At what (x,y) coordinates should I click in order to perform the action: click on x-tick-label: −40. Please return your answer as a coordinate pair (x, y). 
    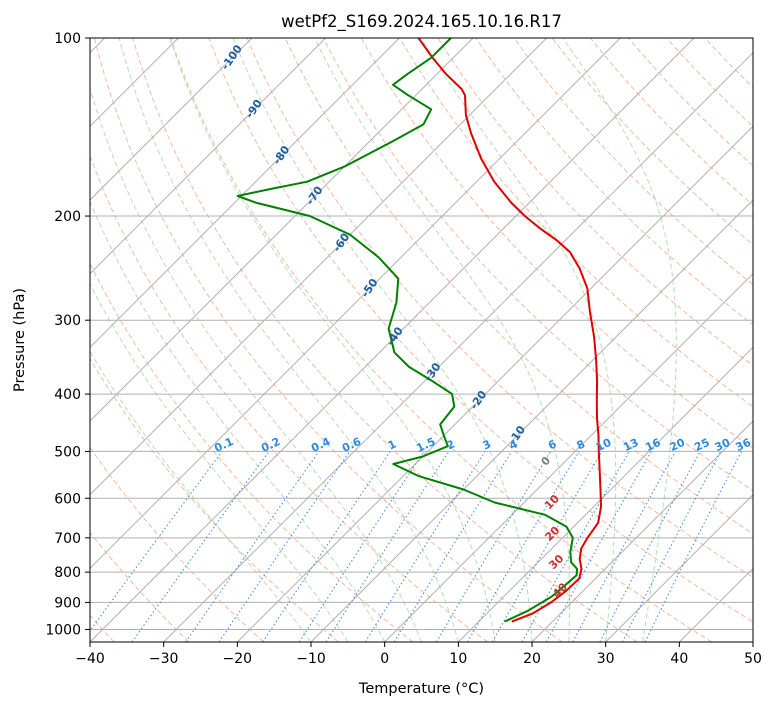
    Looking at the image, I should click on (90, 659).